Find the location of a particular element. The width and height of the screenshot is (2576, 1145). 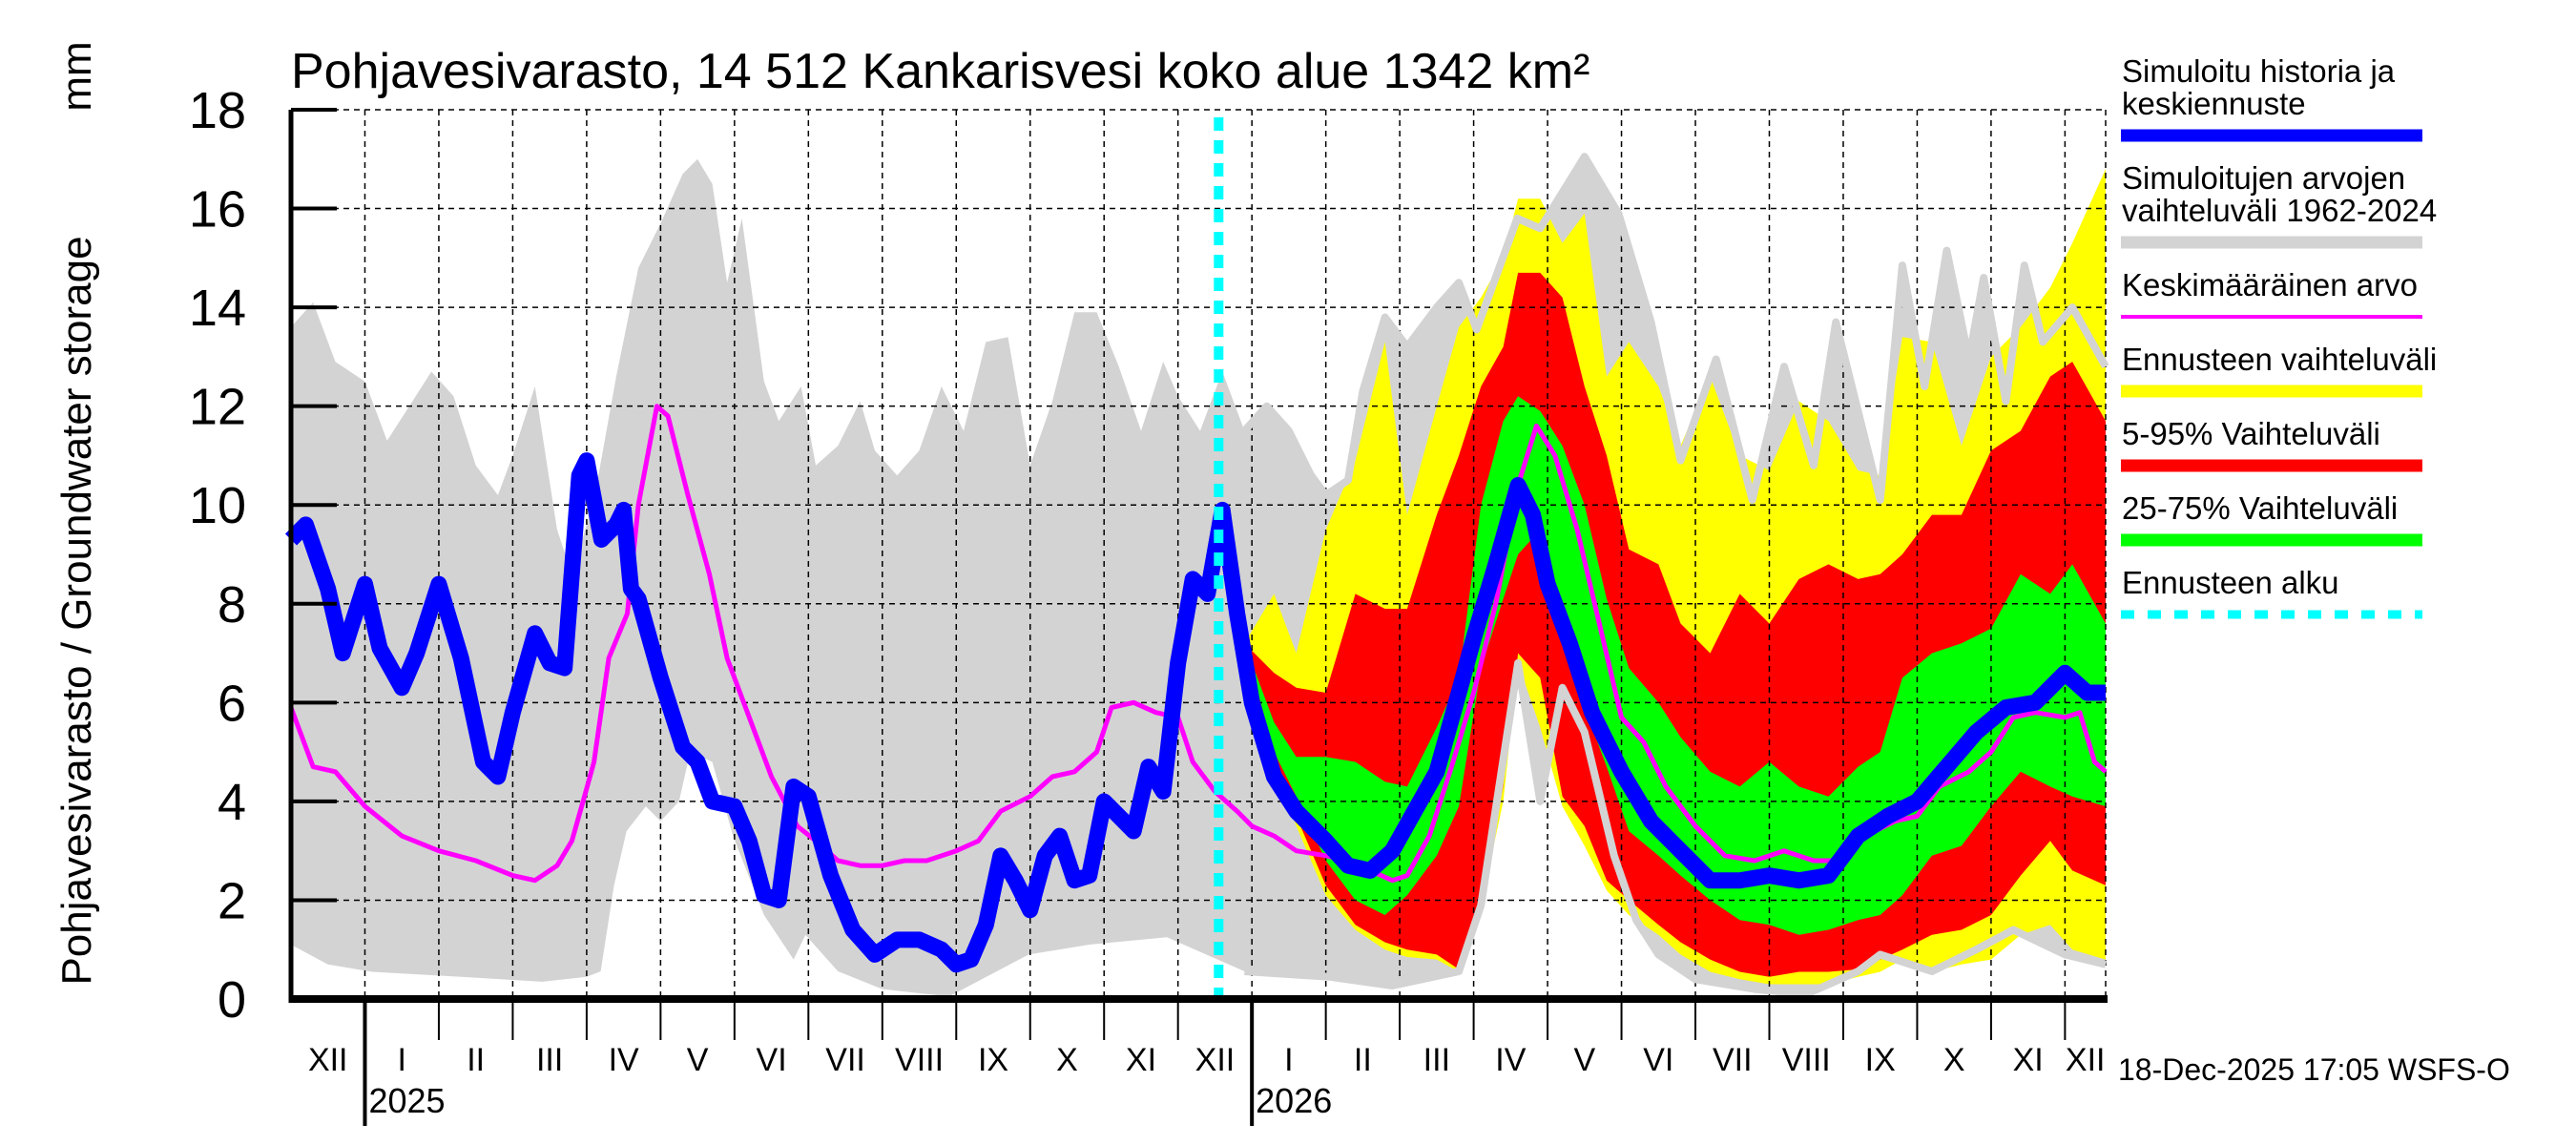

y-axis-label: Pohjavesivarasto / Groundwater storage is located at coordinates (76, 611).